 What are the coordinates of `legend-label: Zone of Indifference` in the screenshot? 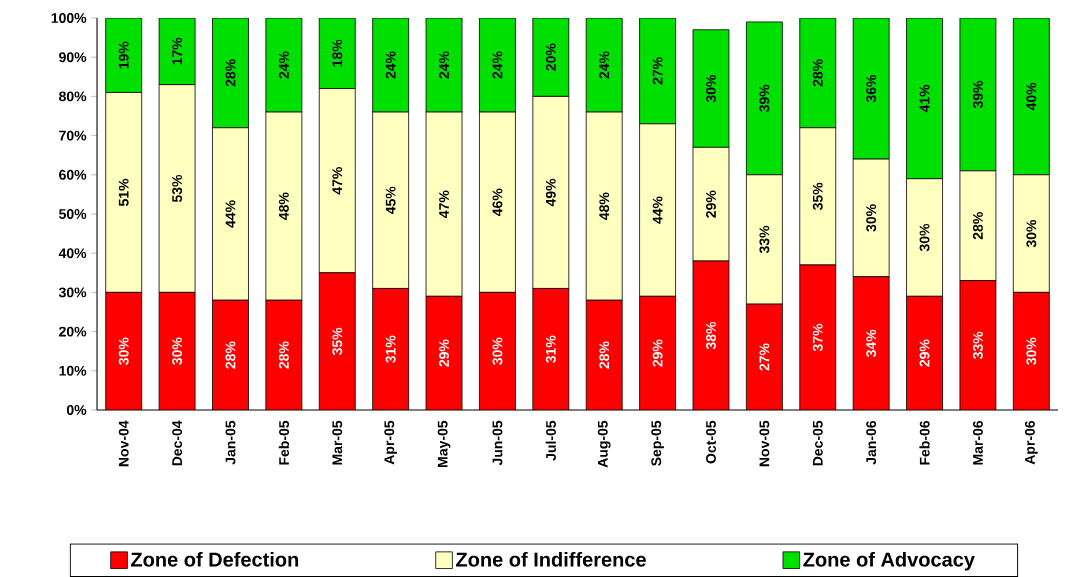 It's located at (551, 559).